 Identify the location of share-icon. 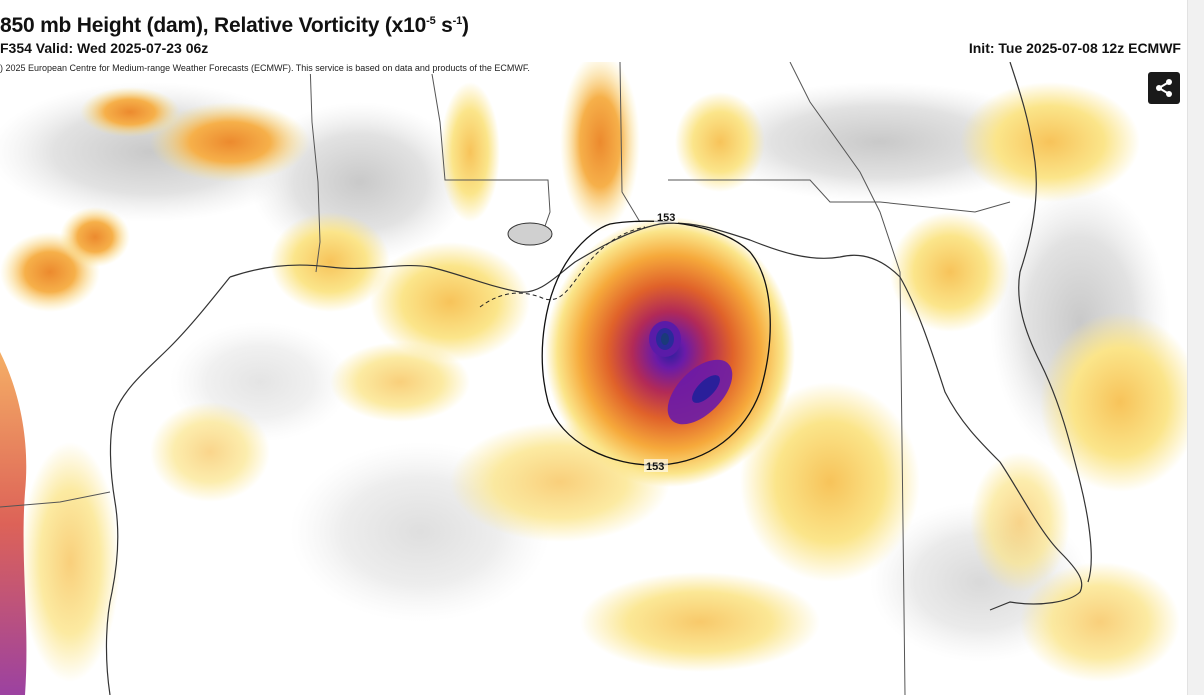
(1164, 88).